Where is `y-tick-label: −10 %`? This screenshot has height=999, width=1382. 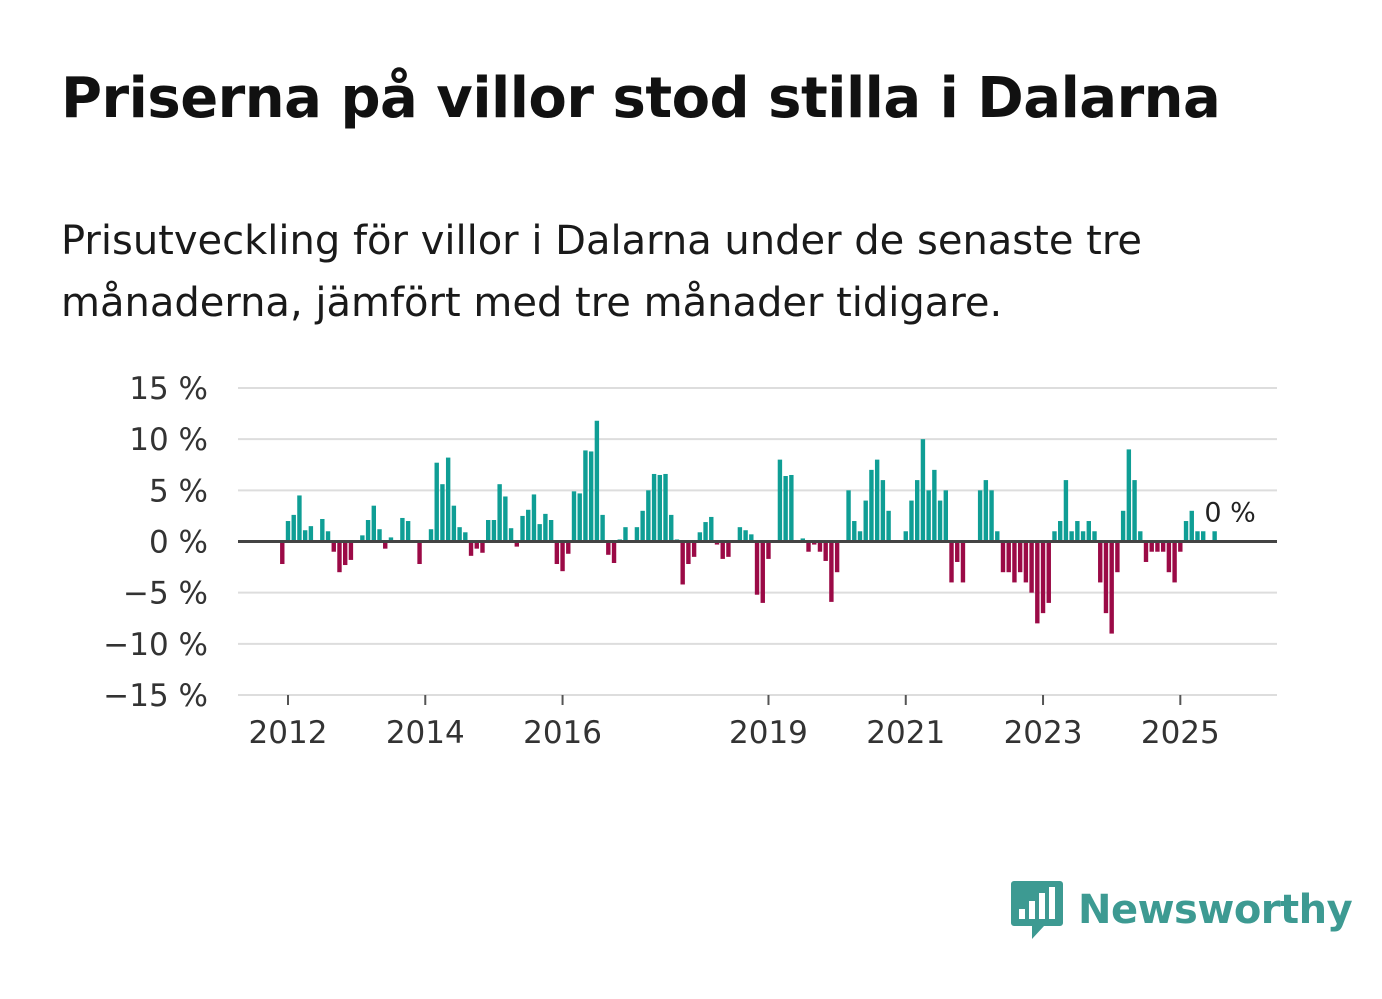
y-tick-label: −10 % is located at coordinates (155, 645).